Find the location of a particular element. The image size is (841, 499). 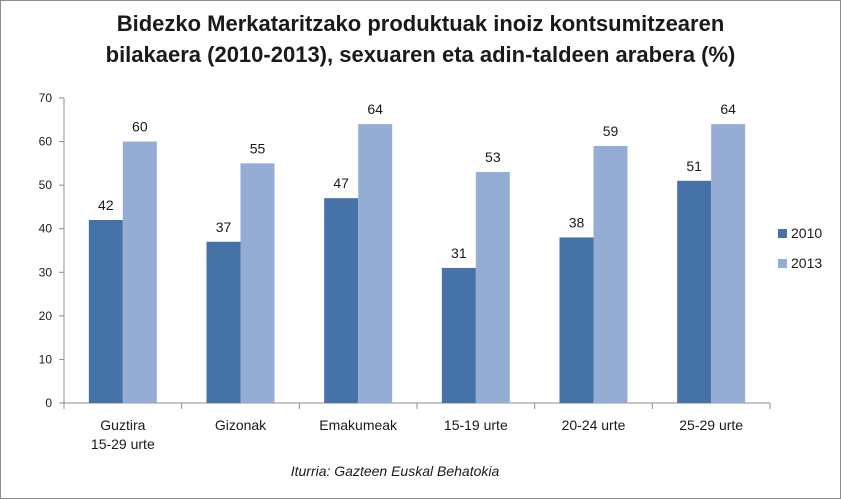

y-tick-label: 70 is located at coordinates (46, 98).